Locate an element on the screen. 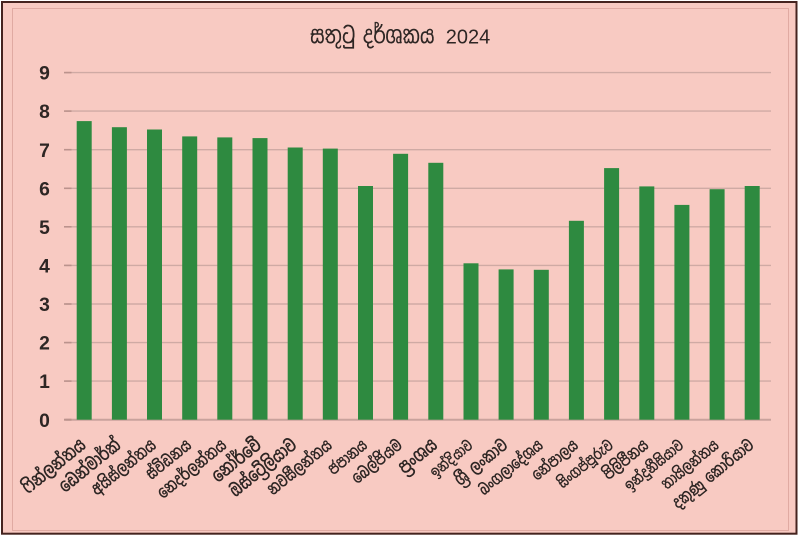 This screenshot has width=800, height=541. svg-text: 2 is located at coordinates (44, 344).